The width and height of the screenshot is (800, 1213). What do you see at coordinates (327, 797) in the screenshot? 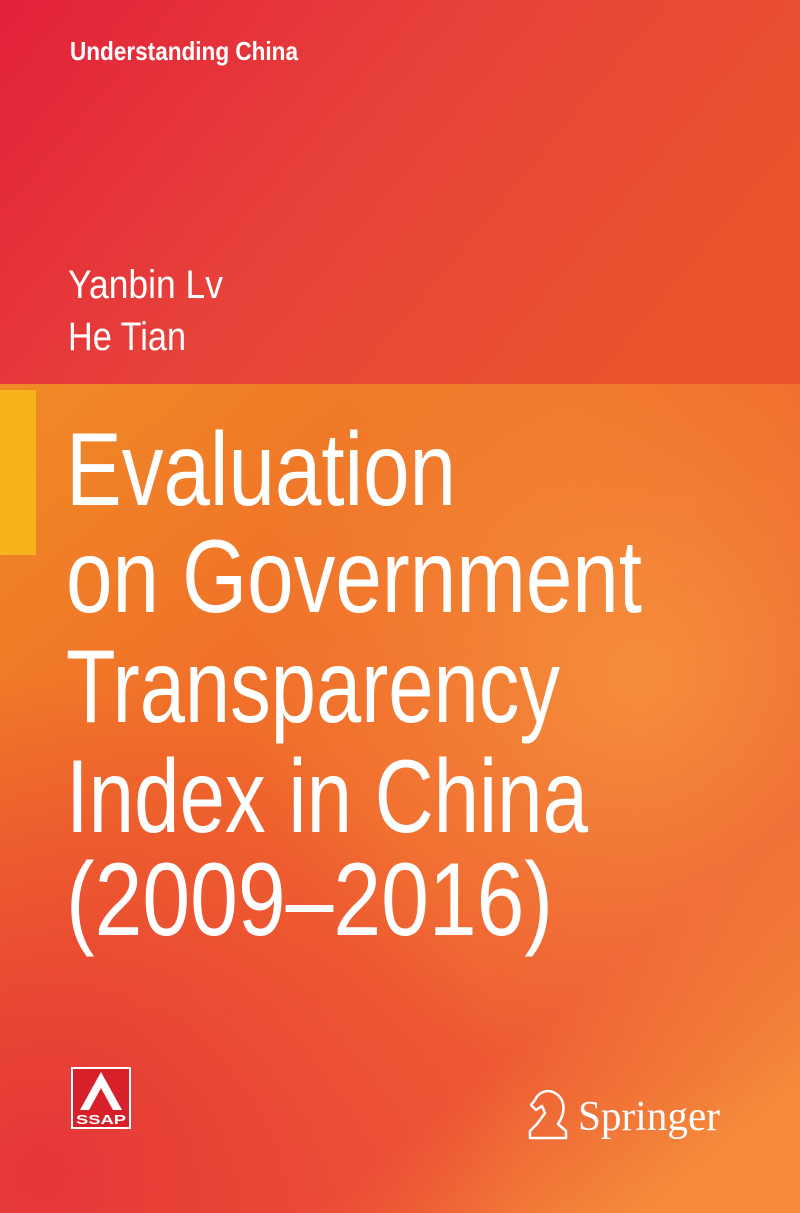
I see `title-line: Index in China` at bounding box center [327, 797].